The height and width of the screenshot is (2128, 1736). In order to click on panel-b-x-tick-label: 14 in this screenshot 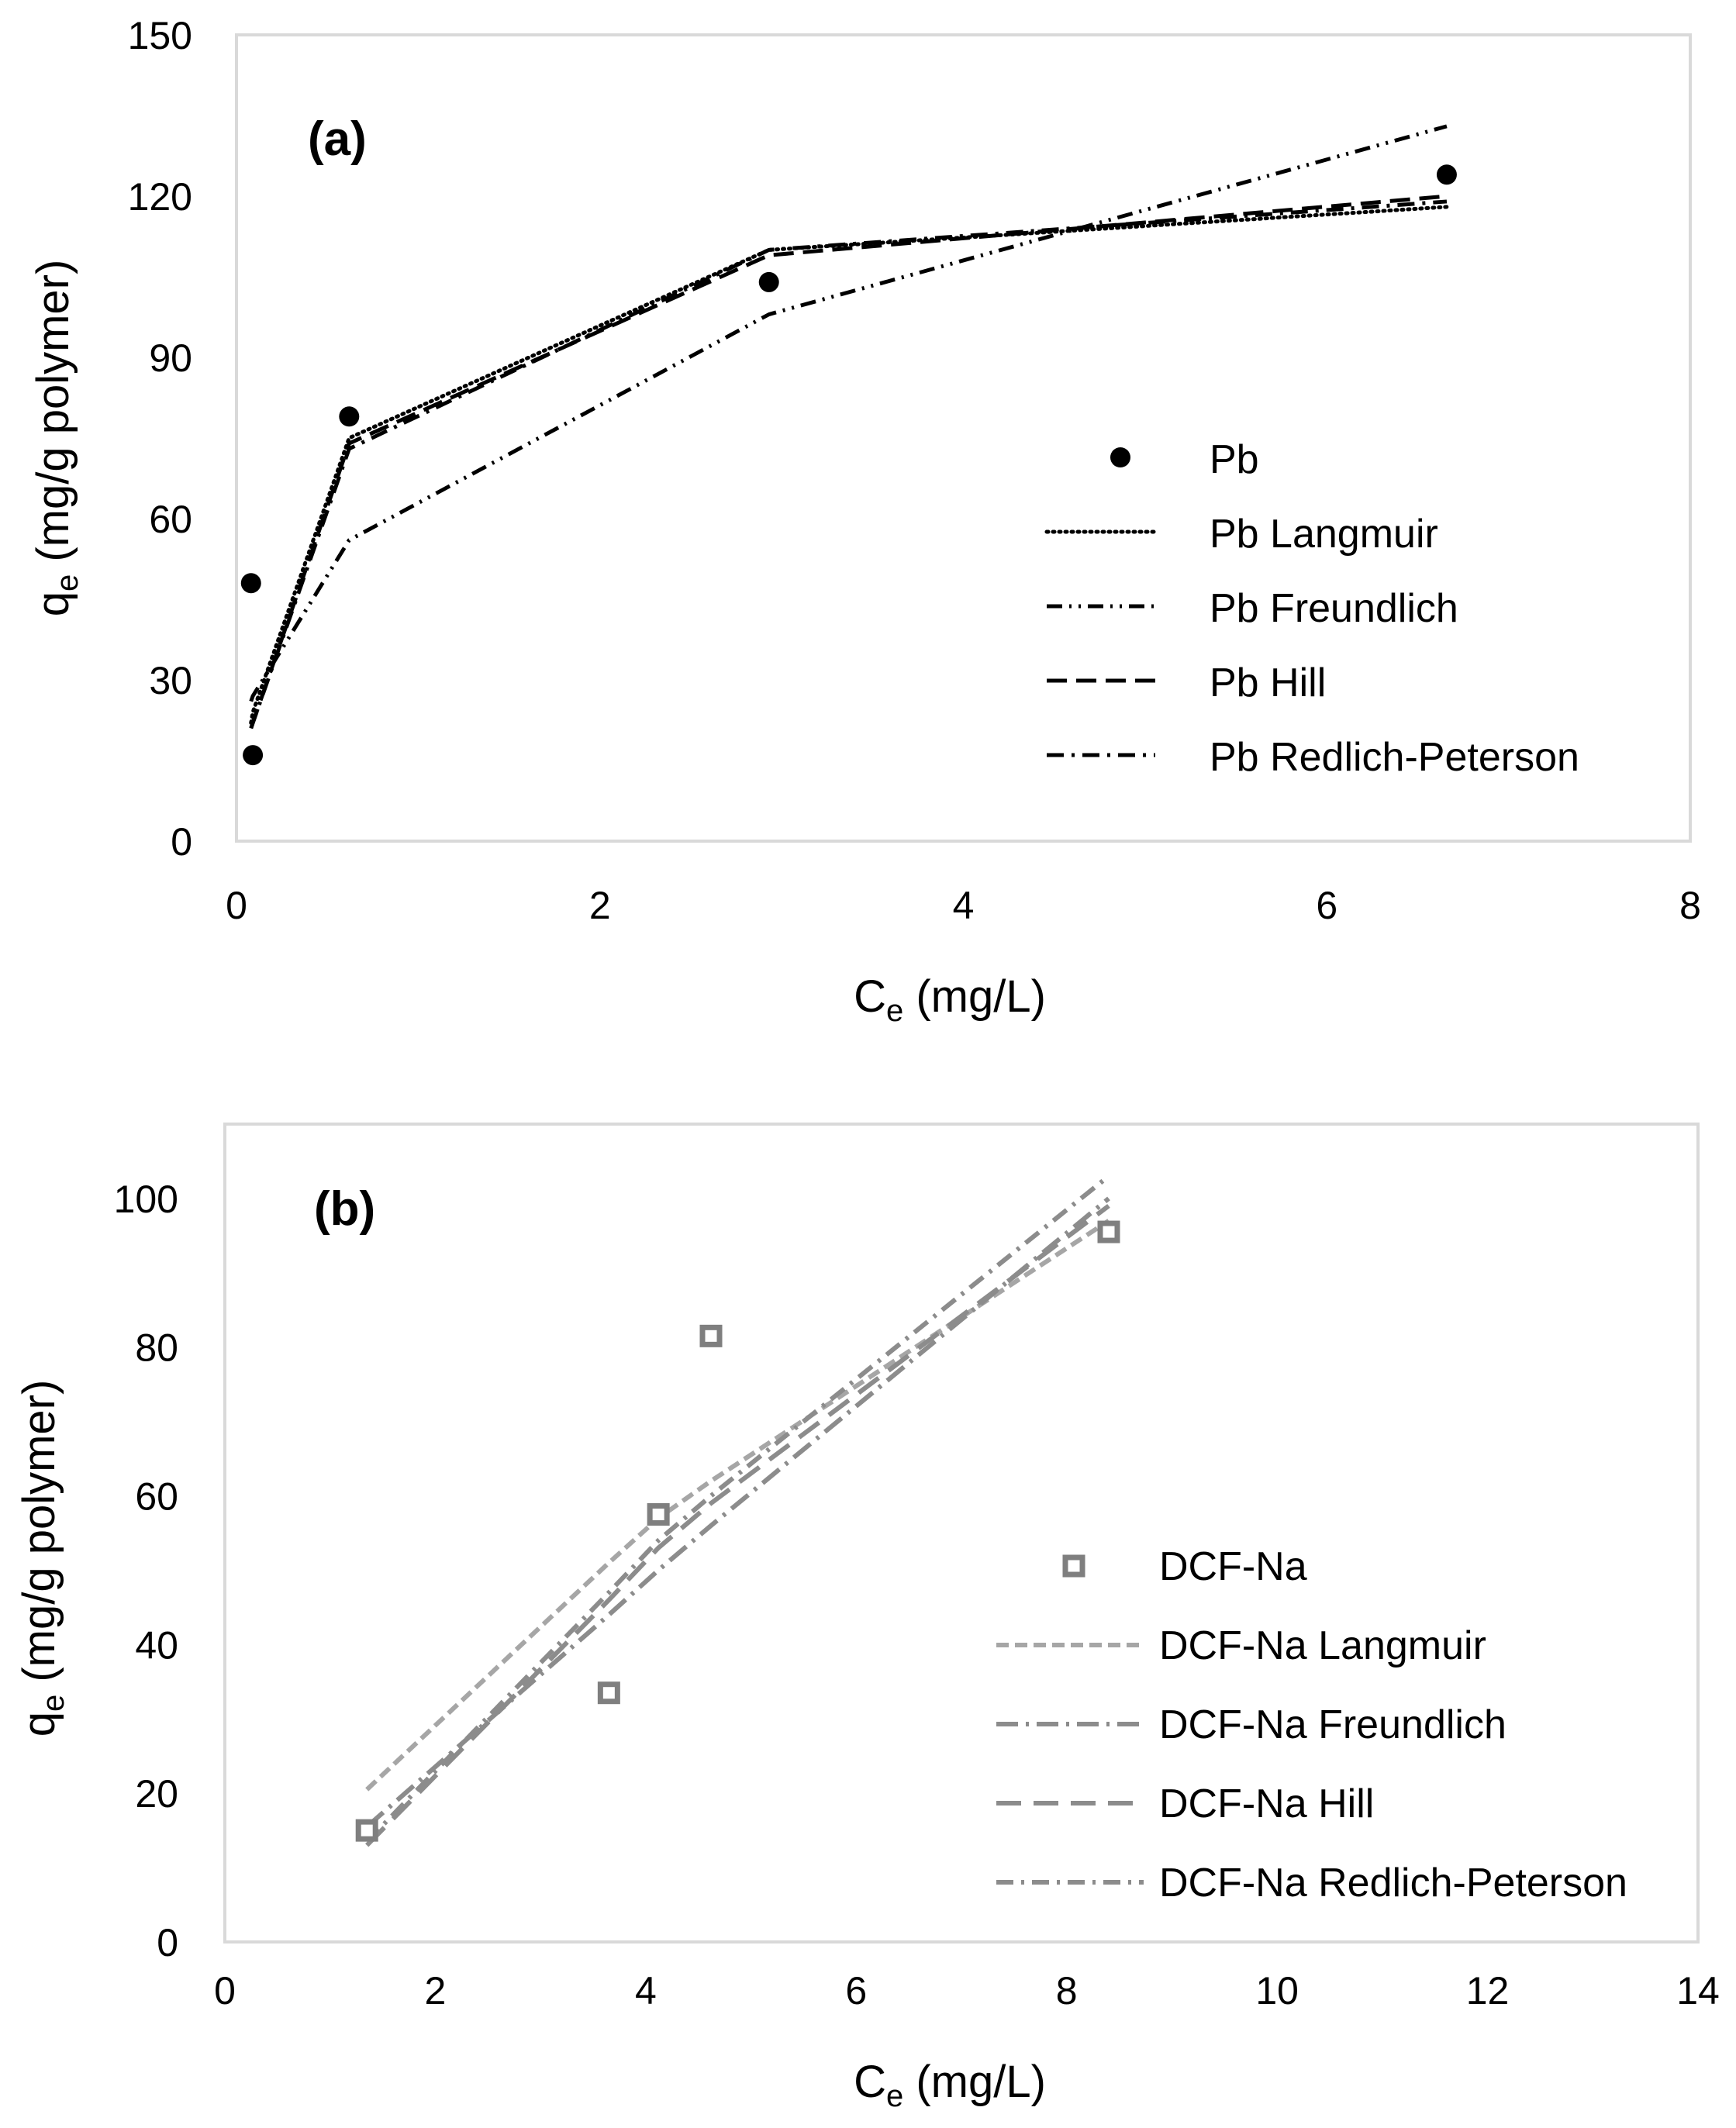, I will do `click(1698, 1990)`.